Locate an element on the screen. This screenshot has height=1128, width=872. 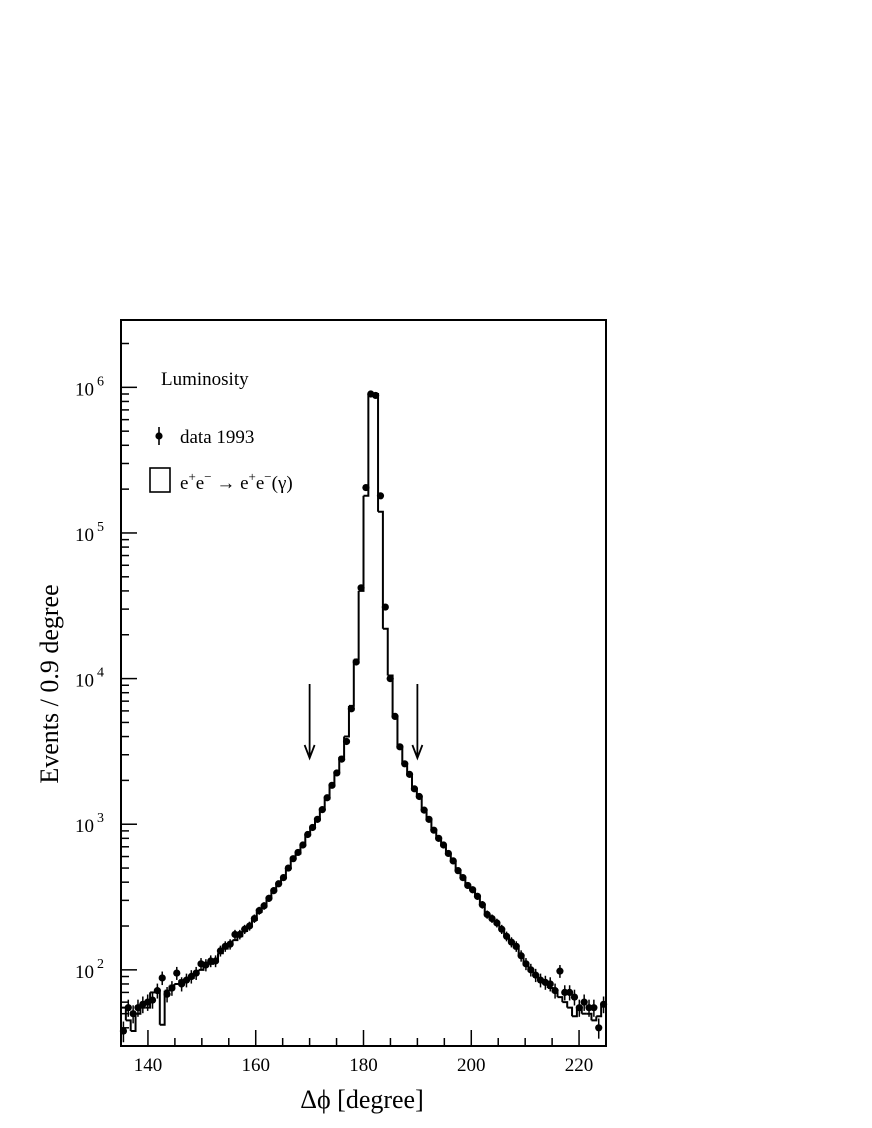
legend-mc-s2: − is located at coordinates (207, 476).